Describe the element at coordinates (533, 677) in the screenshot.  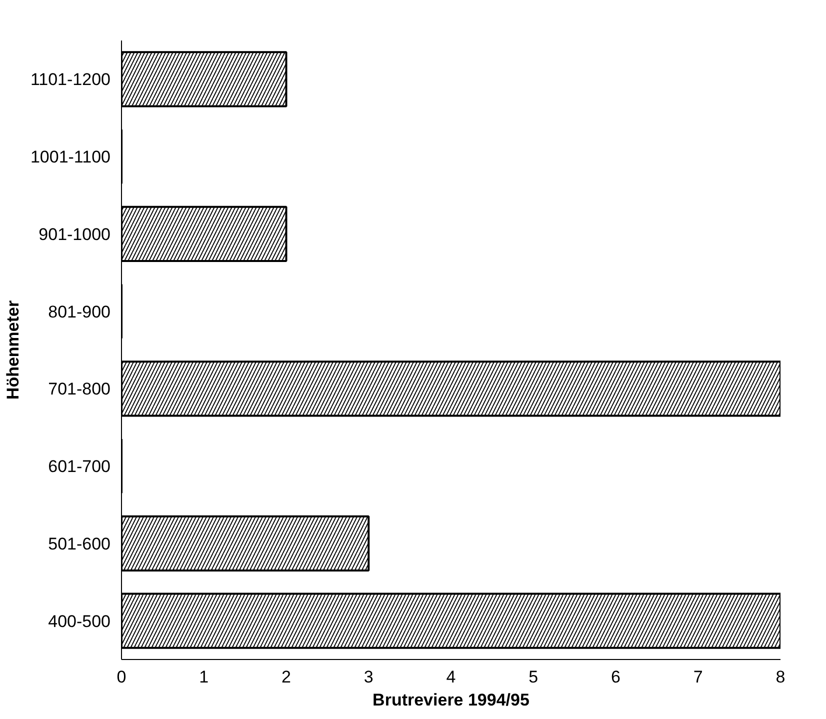
I see `x-tick-label: 5` at that location.